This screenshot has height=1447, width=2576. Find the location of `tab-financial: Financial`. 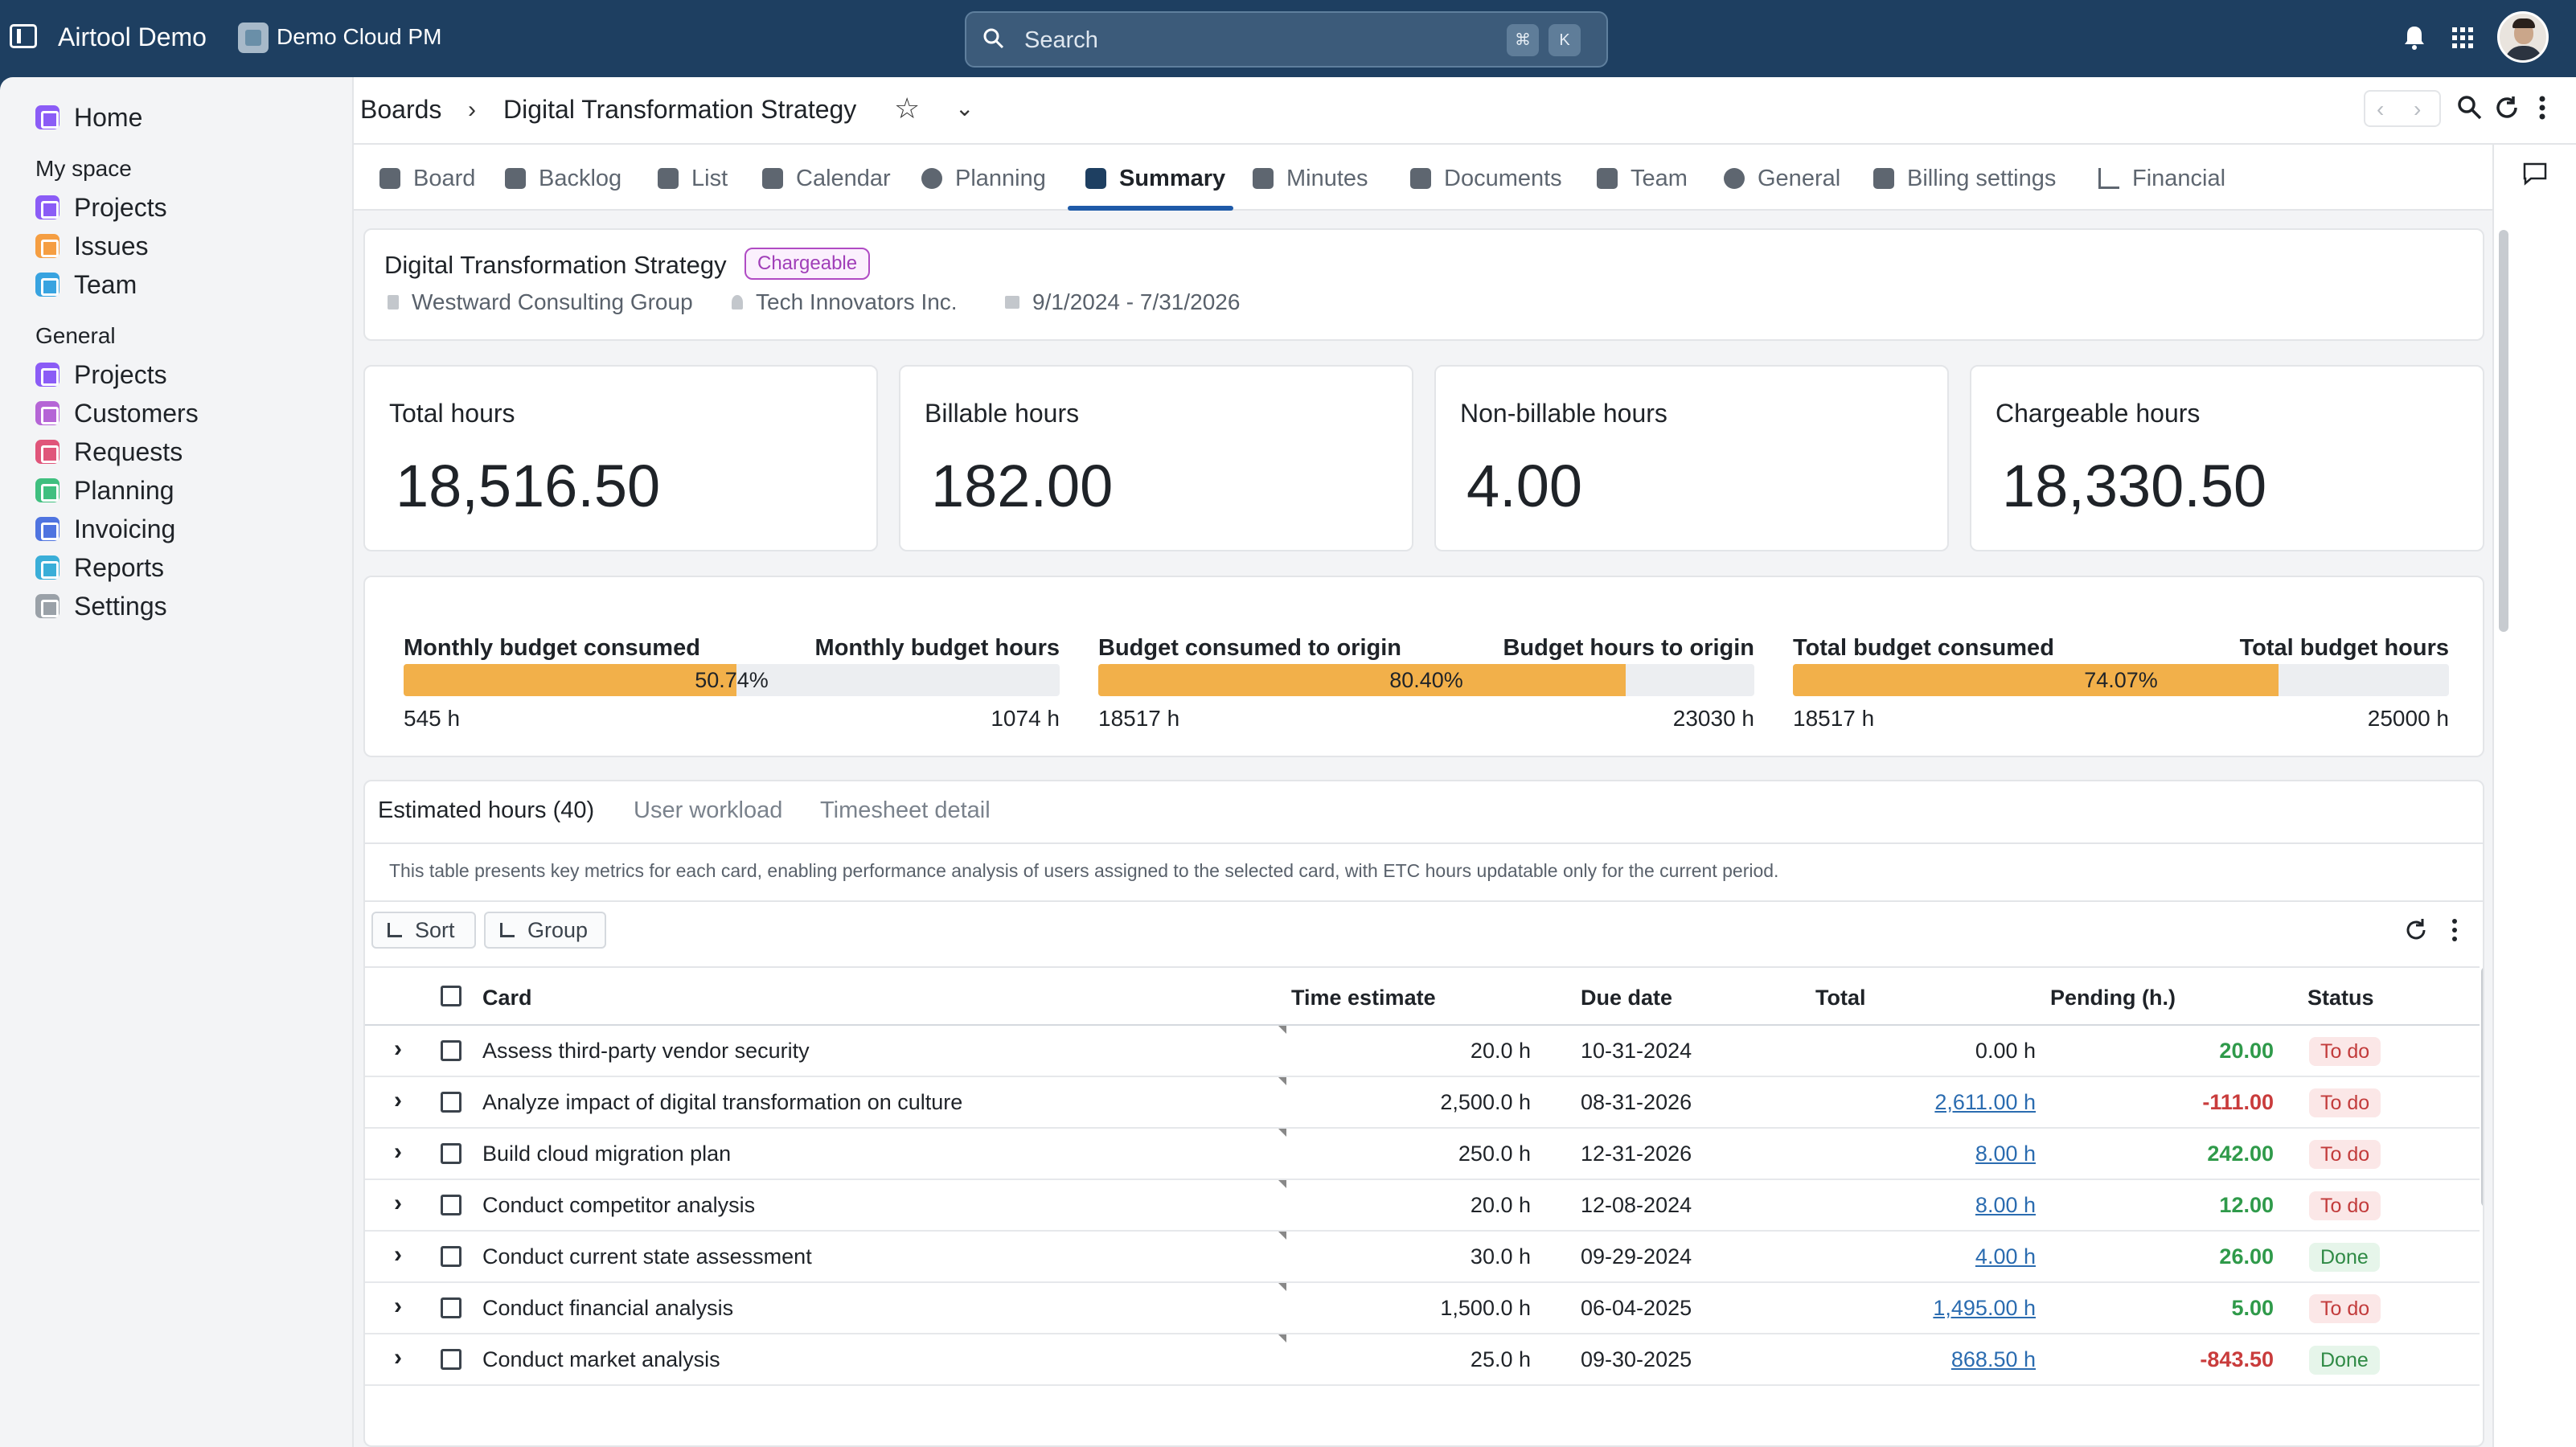

tab-financial: Financial is located at coordinates (2162, 178).